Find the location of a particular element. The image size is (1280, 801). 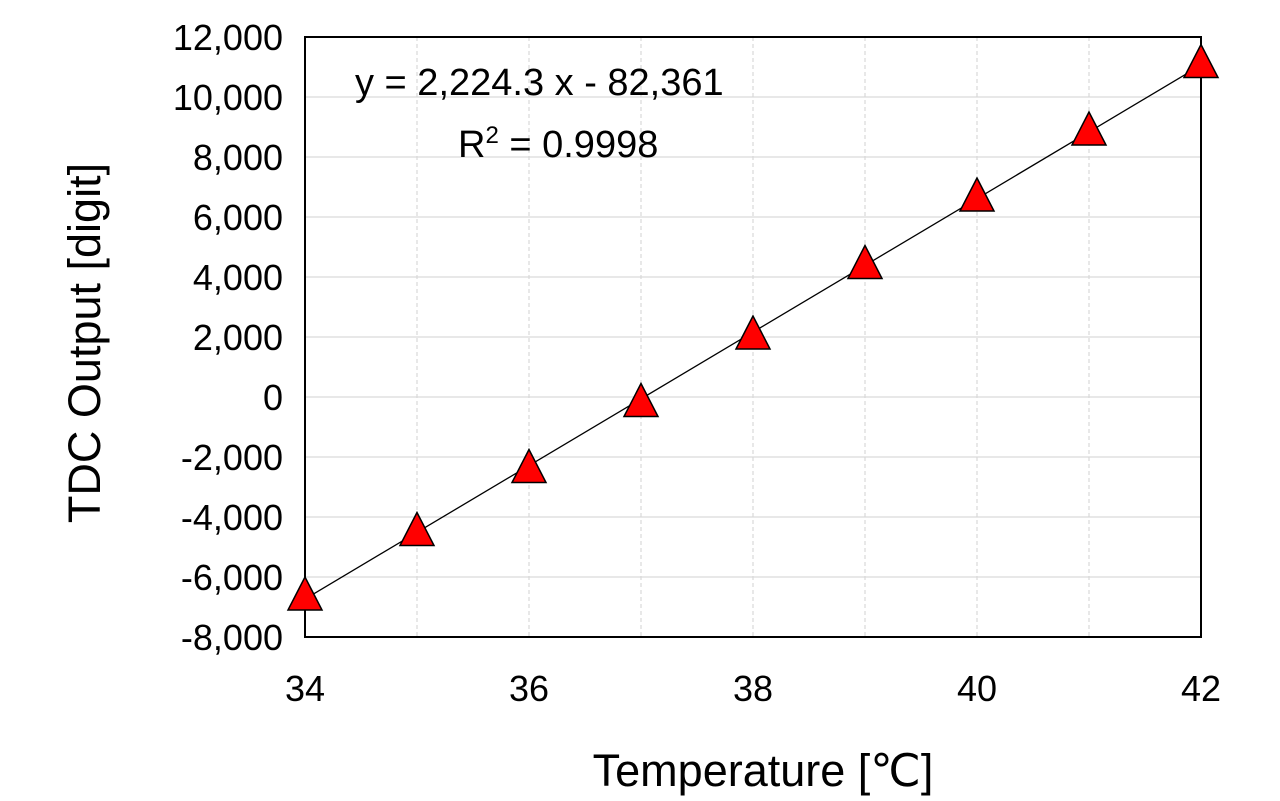

trendline-equation: y = 2,224.3 x - 82,361 is located at coordinates (539, 83).